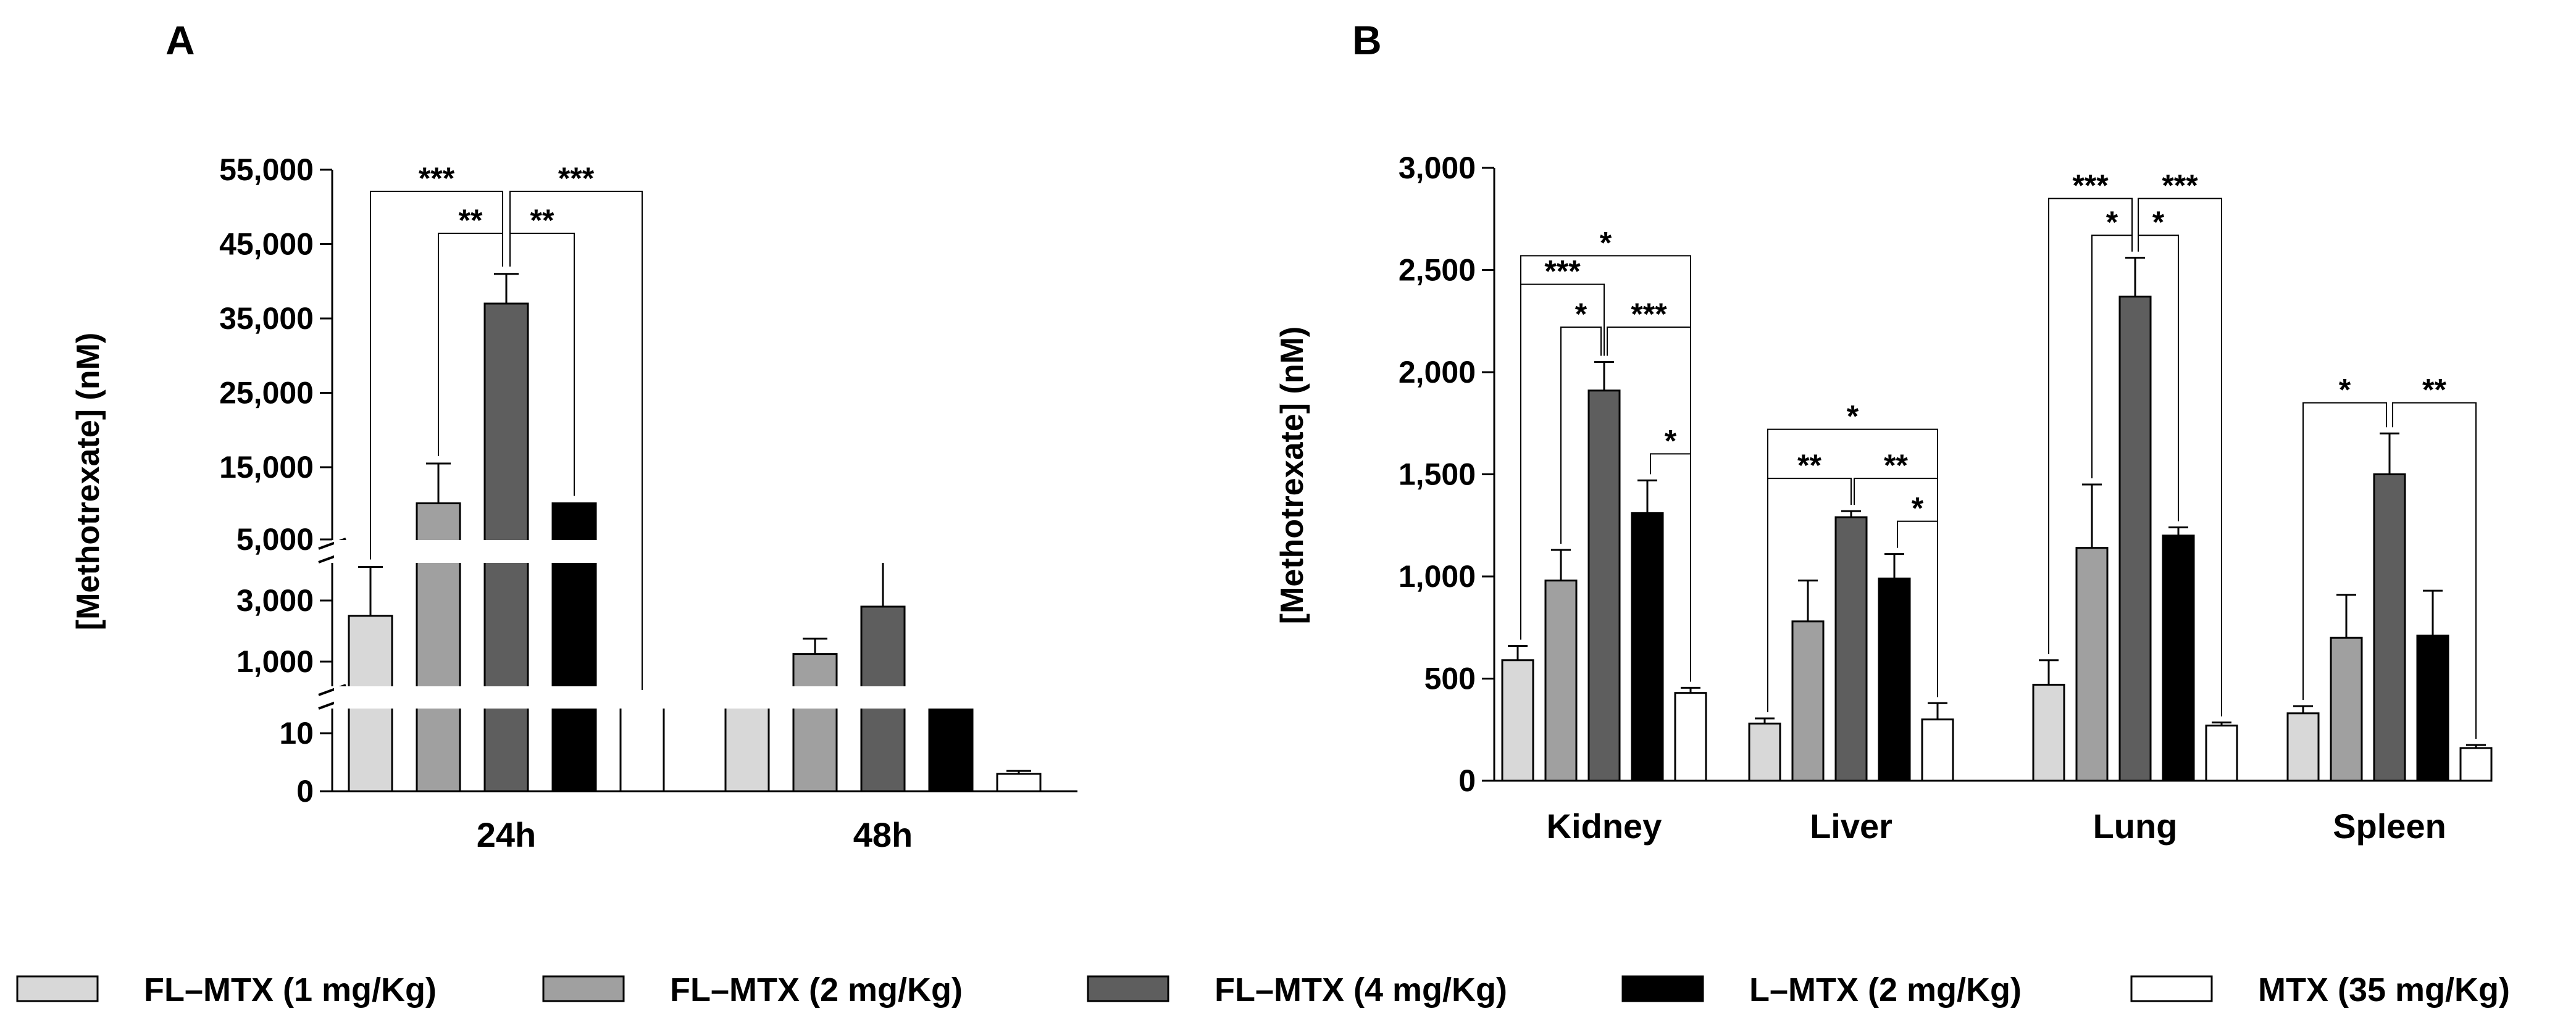 Image resolution: width=2576 pixels, height=1027 pixels. What do you see at coordinates (266, 244) in the screenshot?
I see `y-tick-label: 45,000` at bounding box center [266, 244].